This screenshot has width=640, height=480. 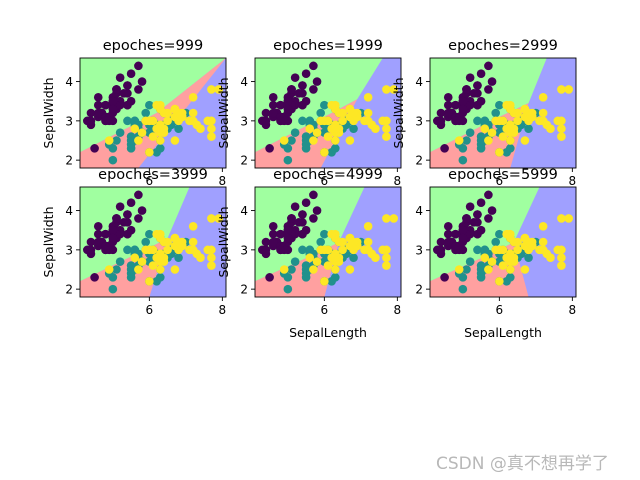 What do you see at coordinates (223, 310) in the screenshot?
I see `x-tick-label: 8` at bounding box center [223, 310].